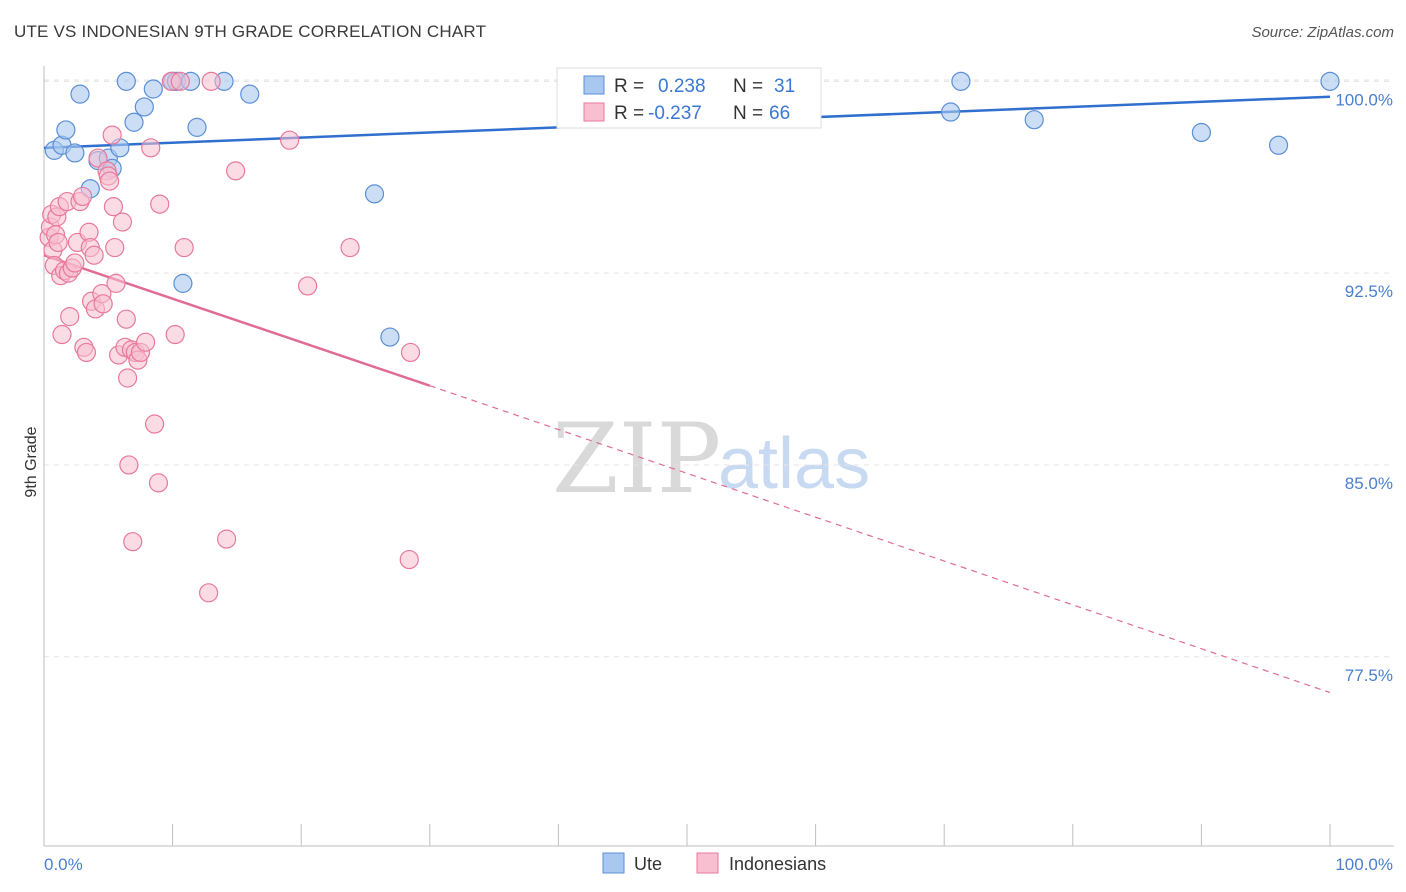 This screenshot has height=892, width=1406. What do you see at coordinates (1364, 99) in the screenshot?
I see `y-tick-label-3: 100.0%` at bounding box center [1364, 99].